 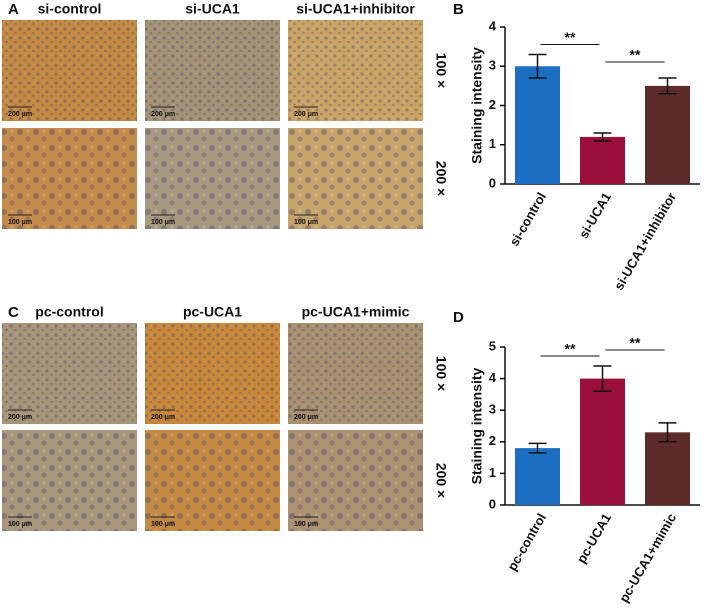 What do you see at coordinates (594, 538) in the screenshot?
I see `x-tick-label: pc-UCA1` at bounding box center [594, 538].